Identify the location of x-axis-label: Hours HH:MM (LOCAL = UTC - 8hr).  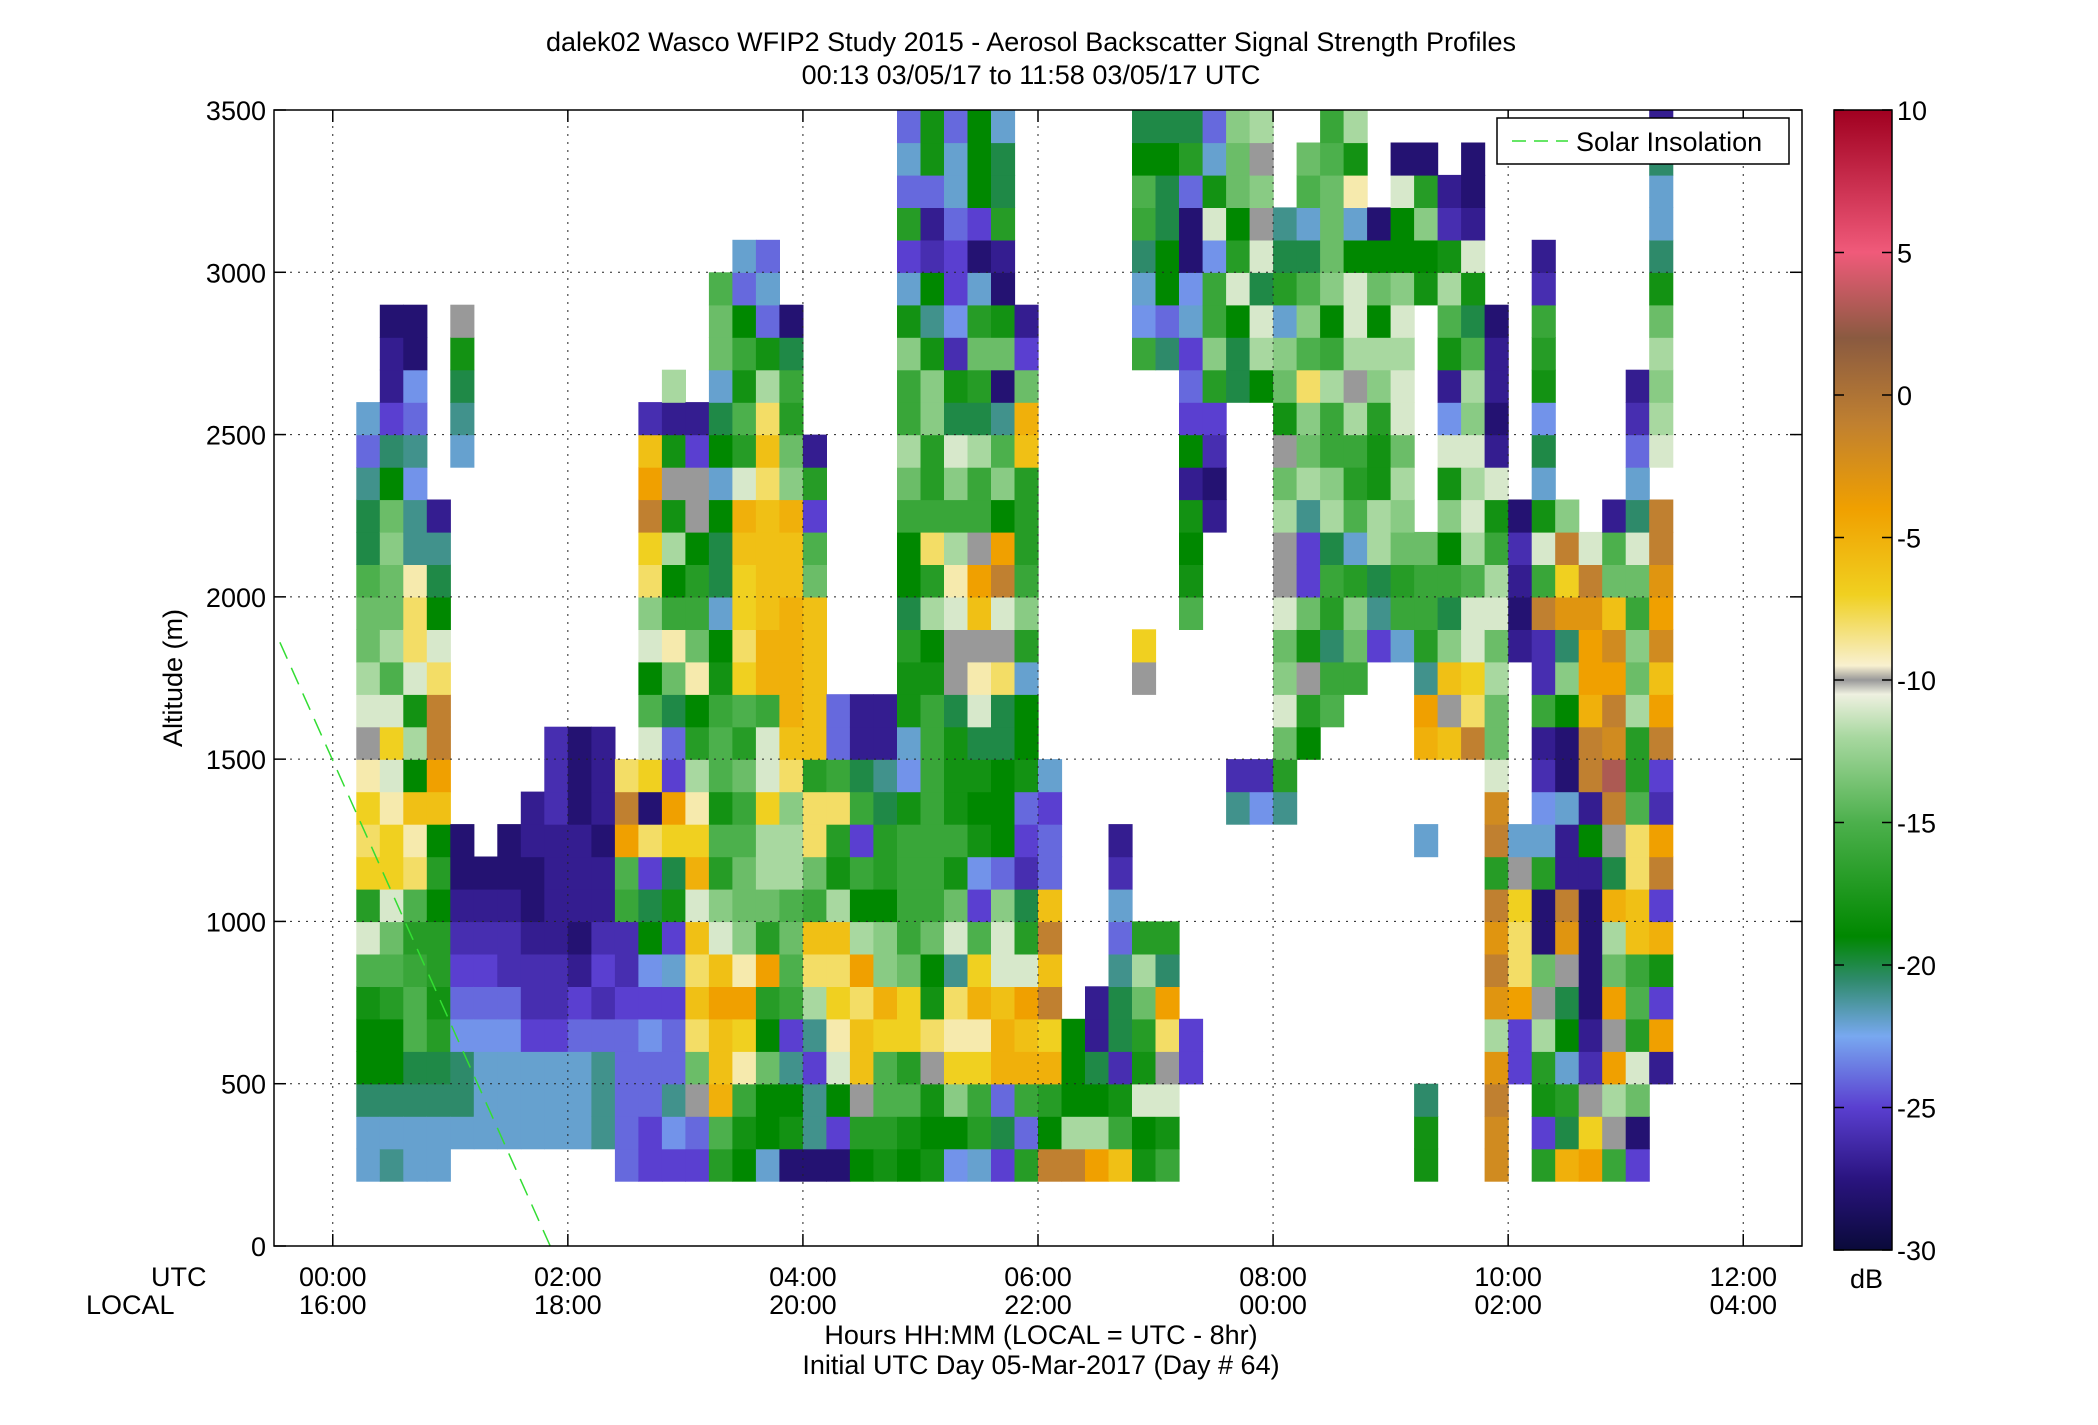
(1040, 1335).